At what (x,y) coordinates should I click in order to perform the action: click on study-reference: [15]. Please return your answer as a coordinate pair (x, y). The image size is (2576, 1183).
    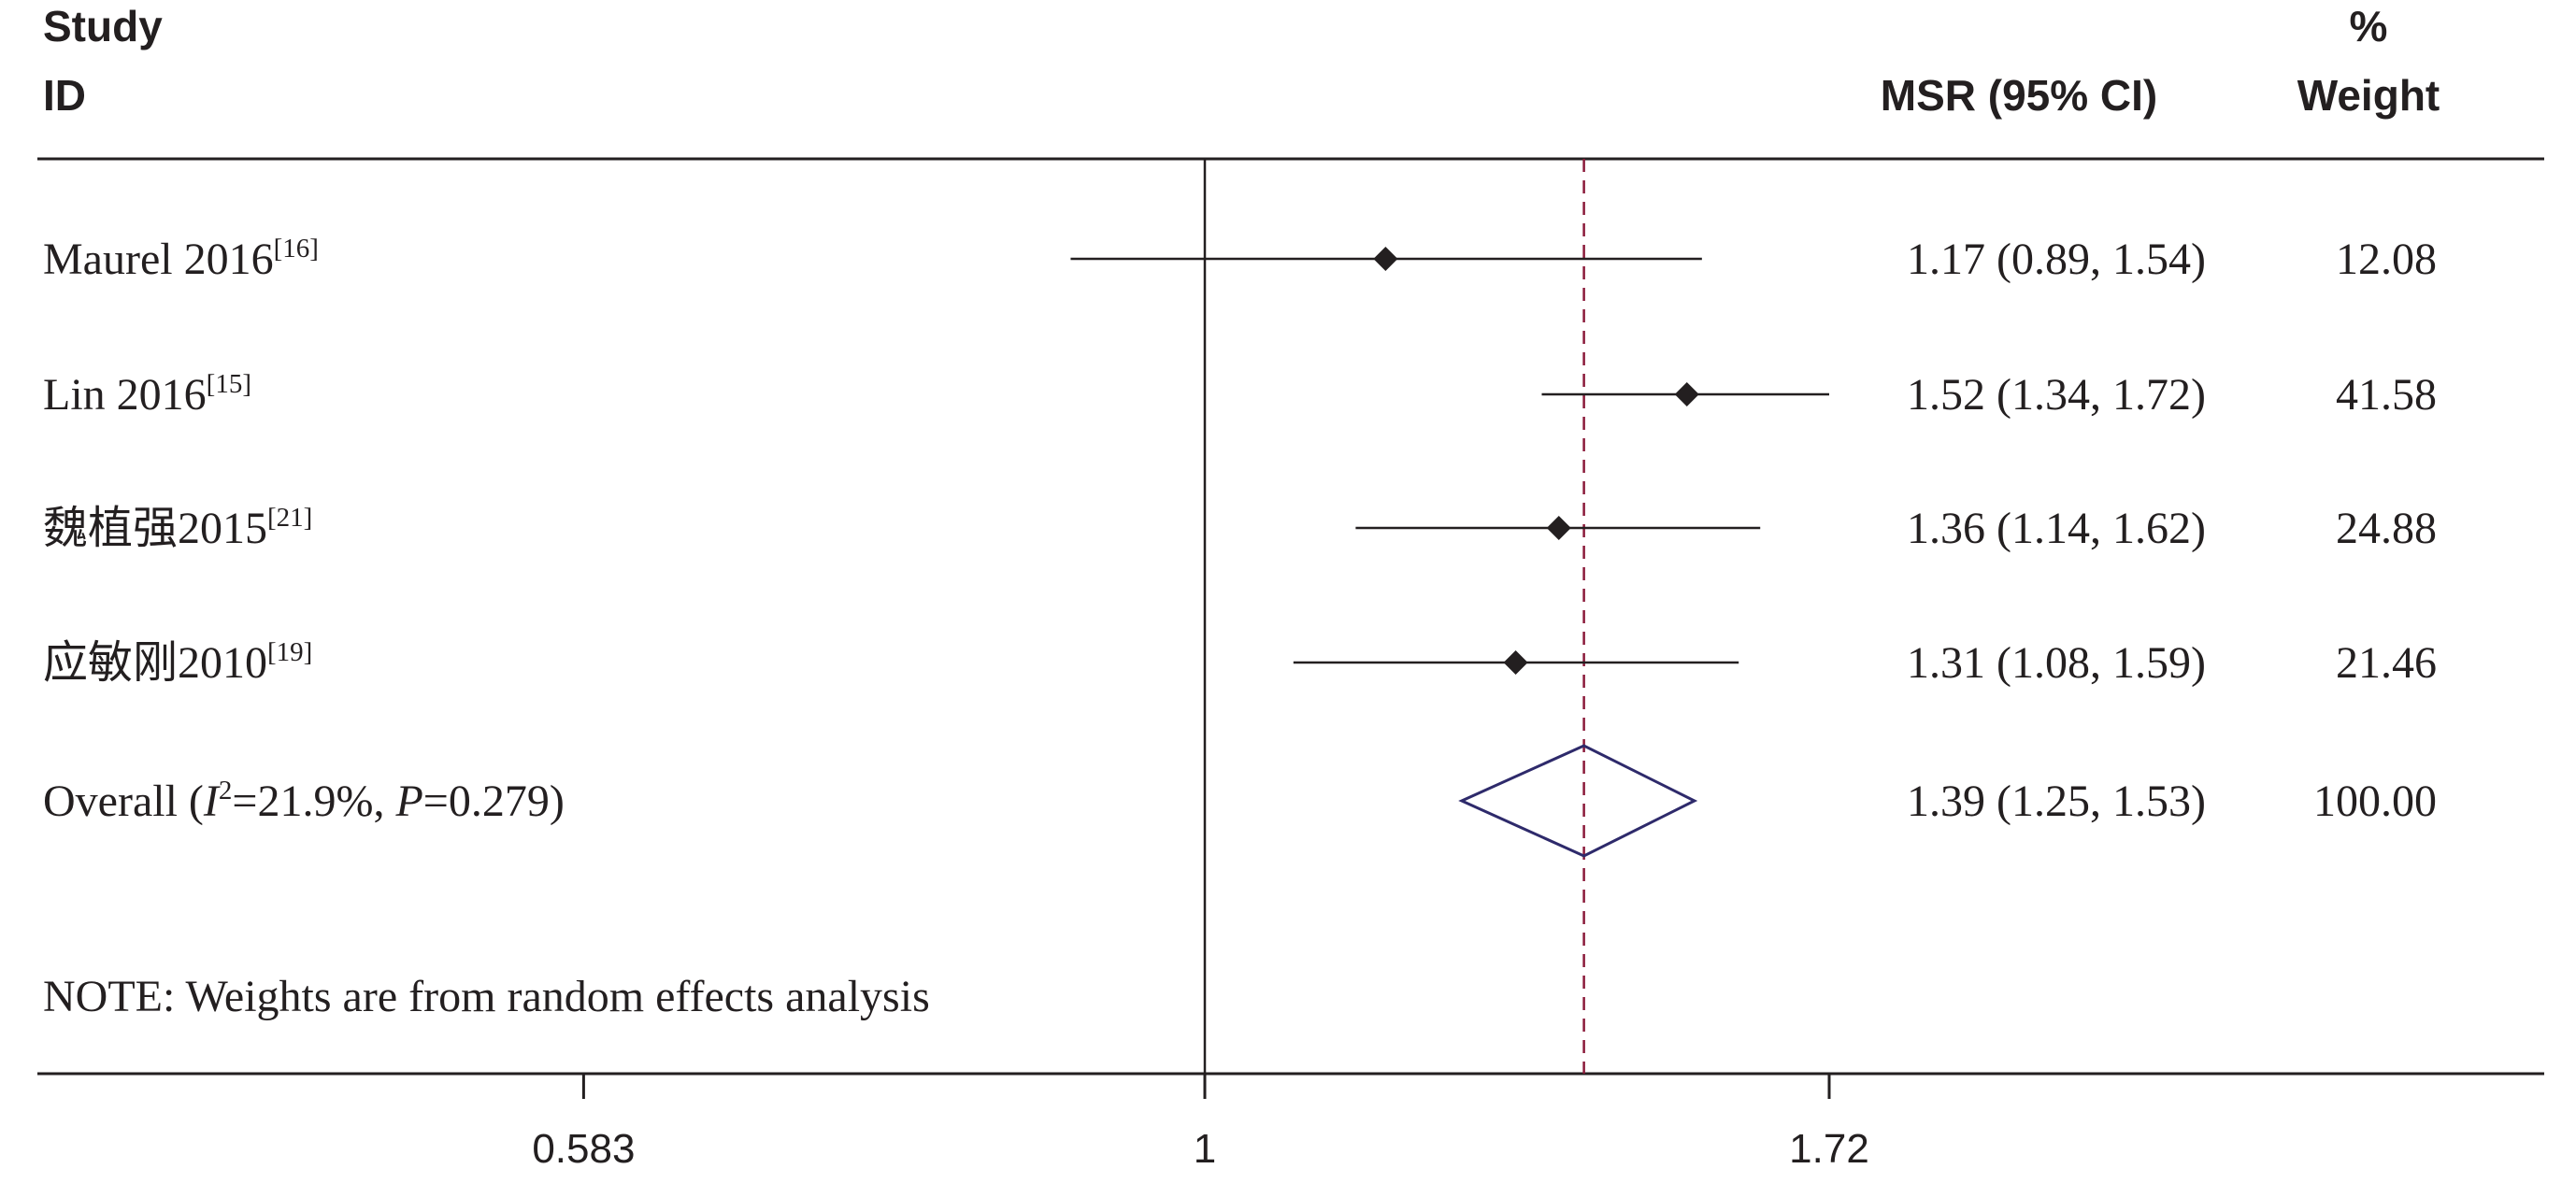
    Looking at the image, I should click on (229, 384).